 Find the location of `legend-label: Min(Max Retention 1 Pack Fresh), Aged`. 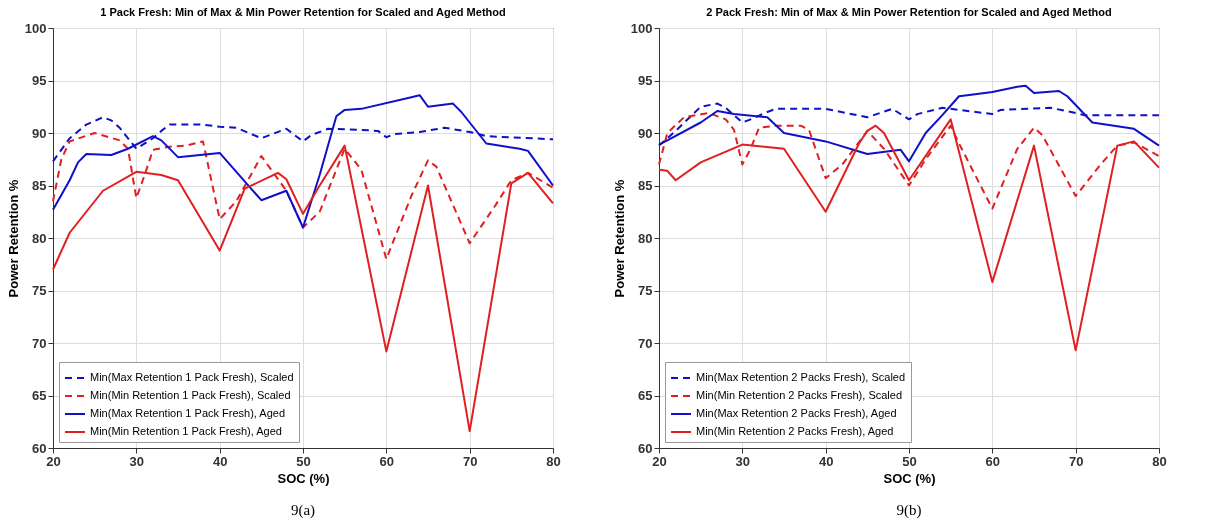

legend-label: Min(Max Retention 1 Pack Fresh), Aged is located at coordinates (188, 413).